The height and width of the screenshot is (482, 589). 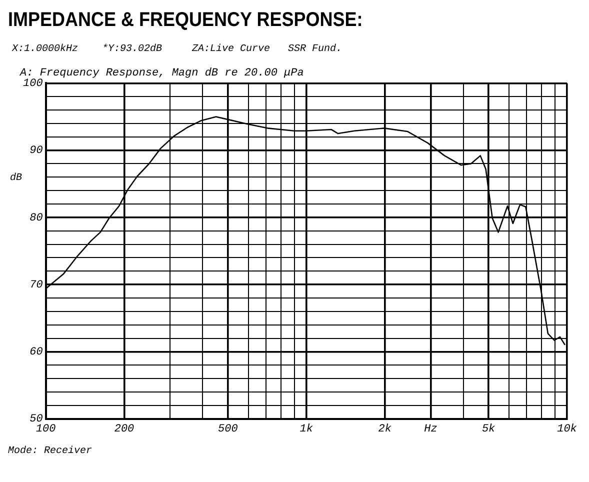 What do you see at coordinates (489, 429) in the screenshot?
I see `x-tick-label: 5k` at bounding box center [489, 429].